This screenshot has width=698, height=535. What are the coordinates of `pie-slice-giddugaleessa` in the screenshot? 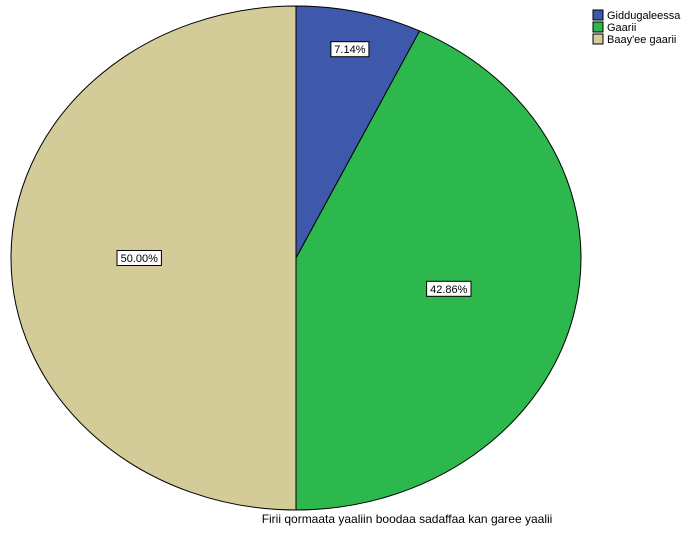 It's located at (358, 132).